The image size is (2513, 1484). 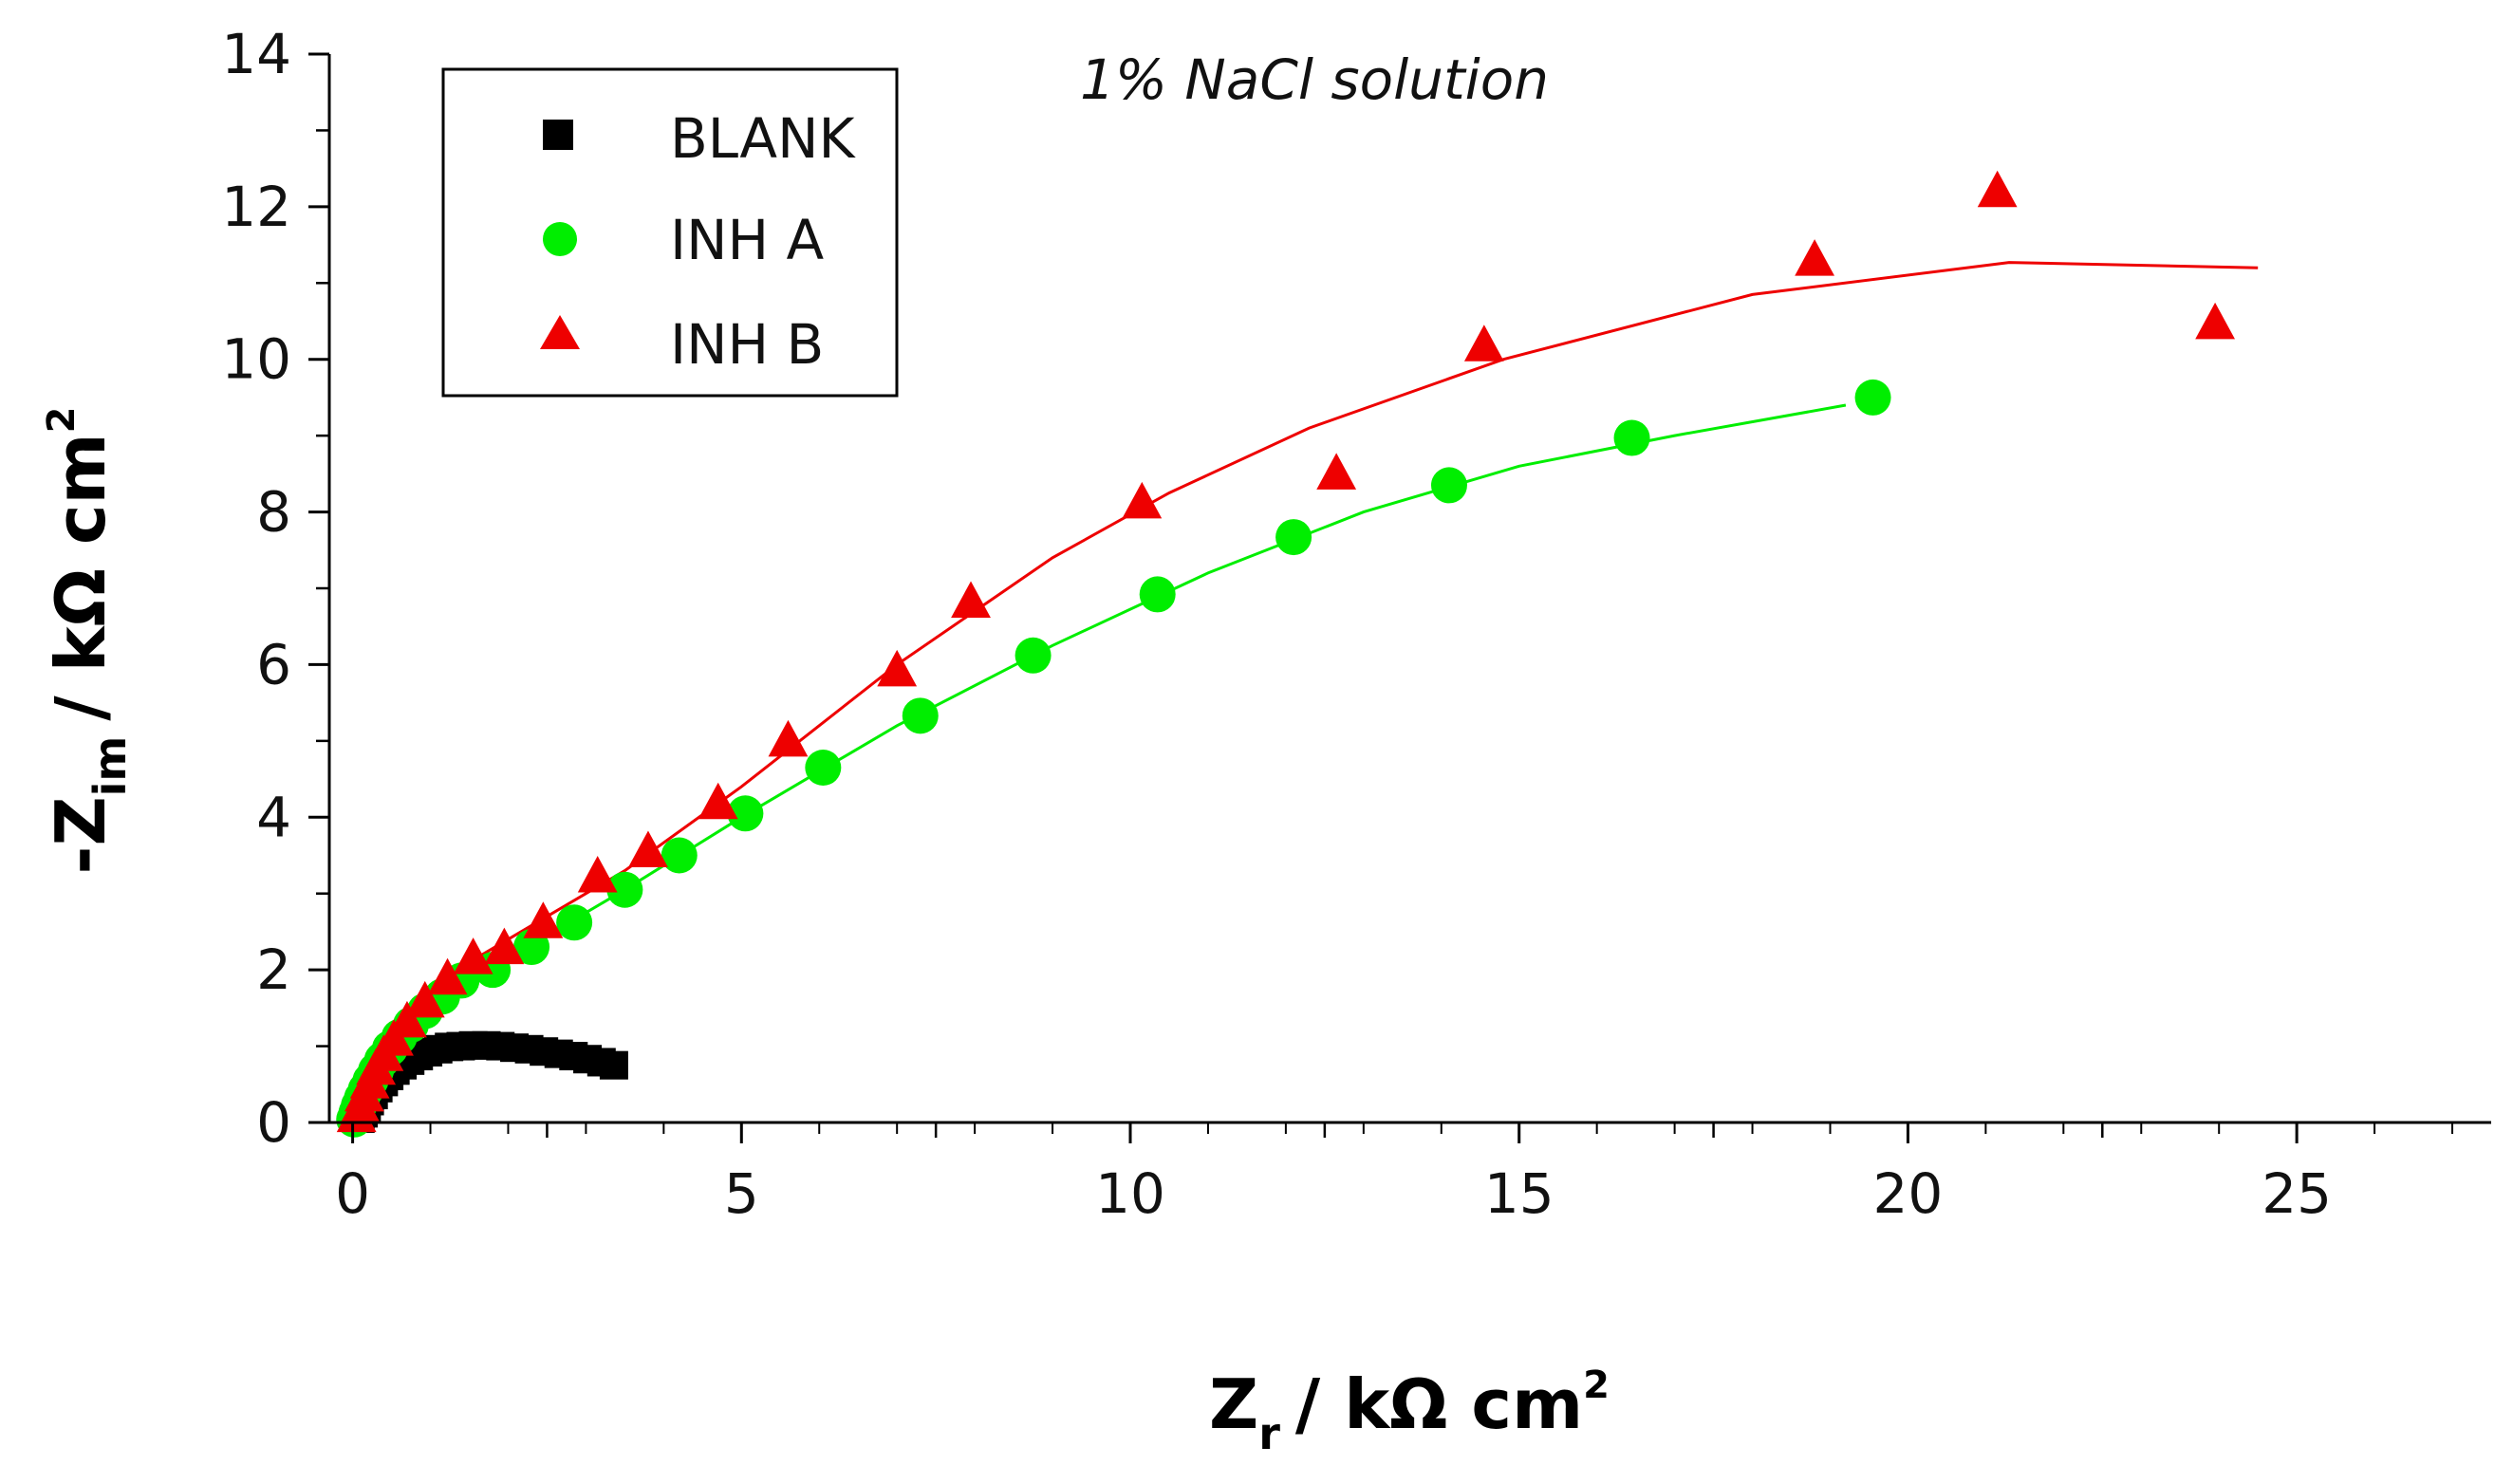 I want to click on x-tick-label: 20, so click(x=1908, y=1194).